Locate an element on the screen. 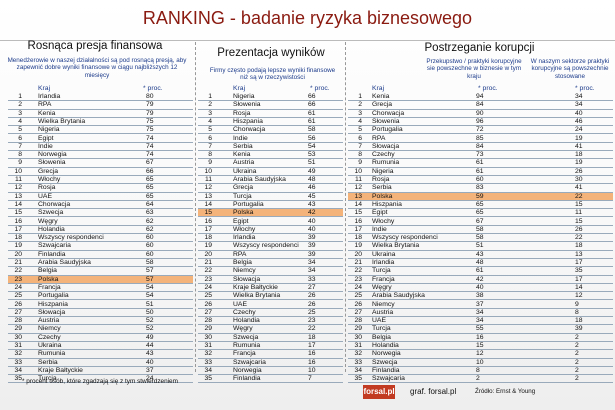 The image size is (615, 410). percent-cell: 12 is located at coordinates (480, 354).